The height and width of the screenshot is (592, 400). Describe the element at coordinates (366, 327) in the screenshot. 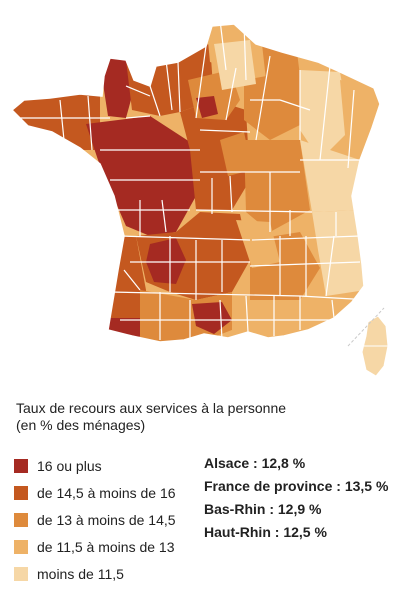

I see `inset-separator` at that location.